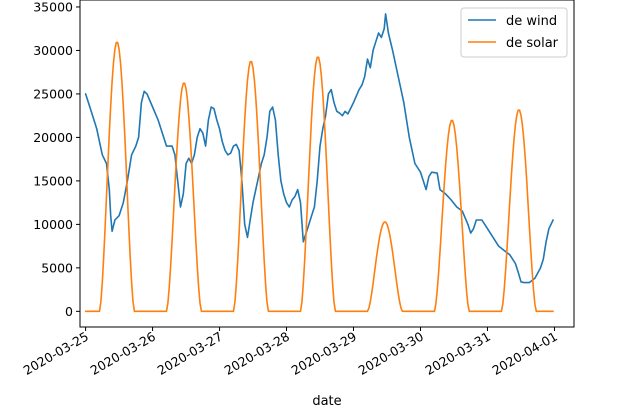 This screenshot has width=638, height=411. Describe the element at coordinates (326, 401) in the screenshot. I see `x-axis-title: date` at that location.